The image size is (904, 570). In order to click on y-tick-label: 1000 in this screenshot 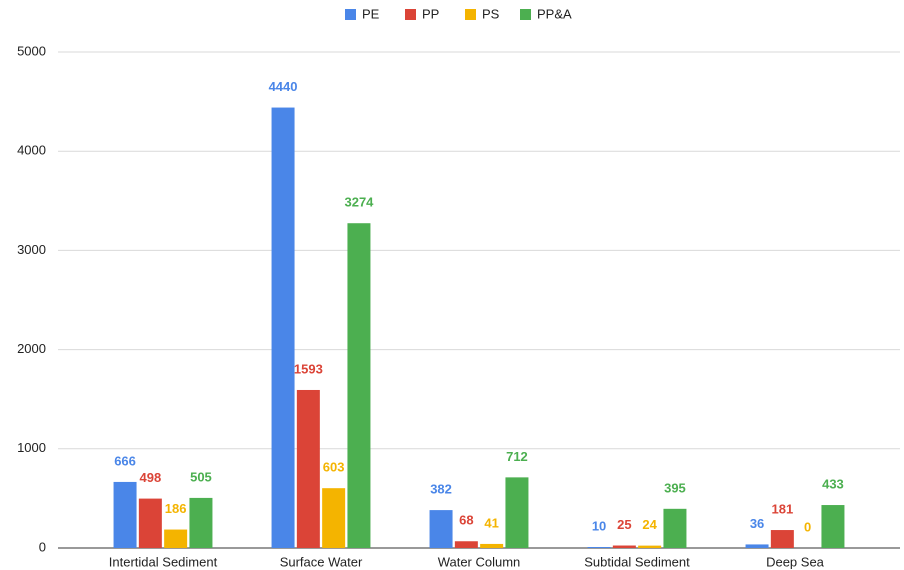, I will do `click(31, 447)`.